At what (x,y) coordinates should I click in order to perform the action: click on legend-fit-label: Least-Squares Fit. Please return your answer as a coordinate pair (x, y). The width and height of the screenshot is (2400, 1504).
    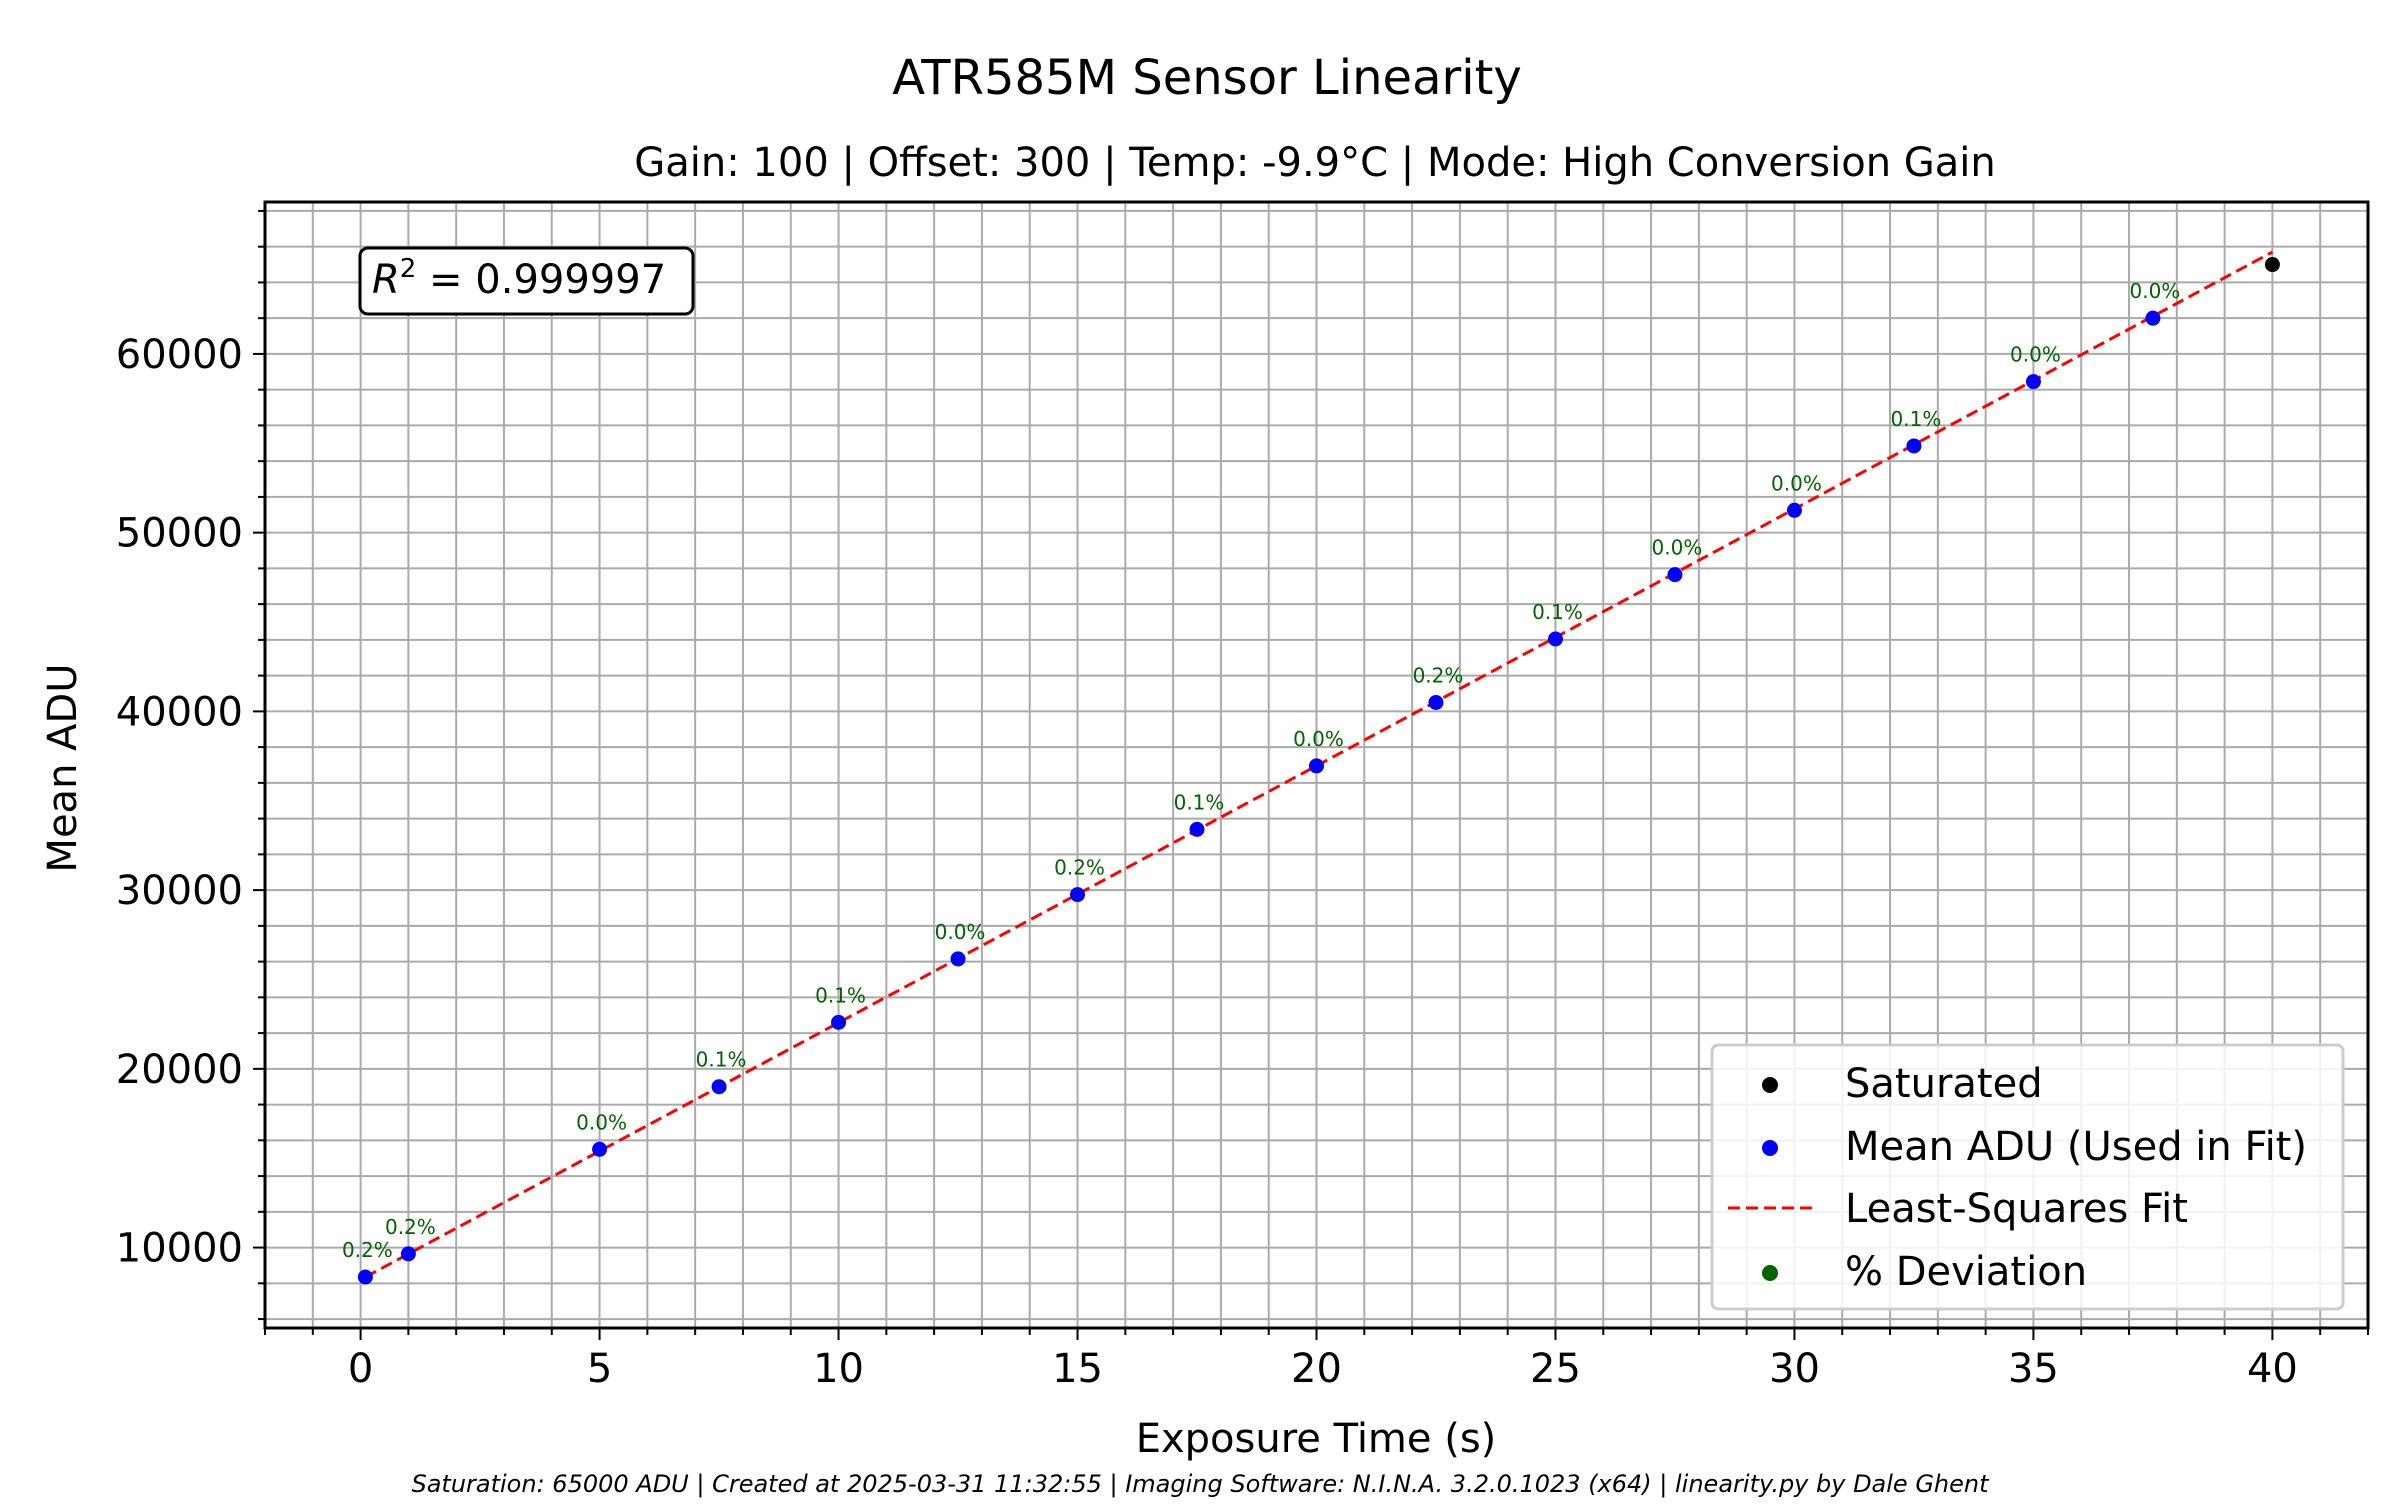
    Looking at the image, I should click on (2016, 1209).